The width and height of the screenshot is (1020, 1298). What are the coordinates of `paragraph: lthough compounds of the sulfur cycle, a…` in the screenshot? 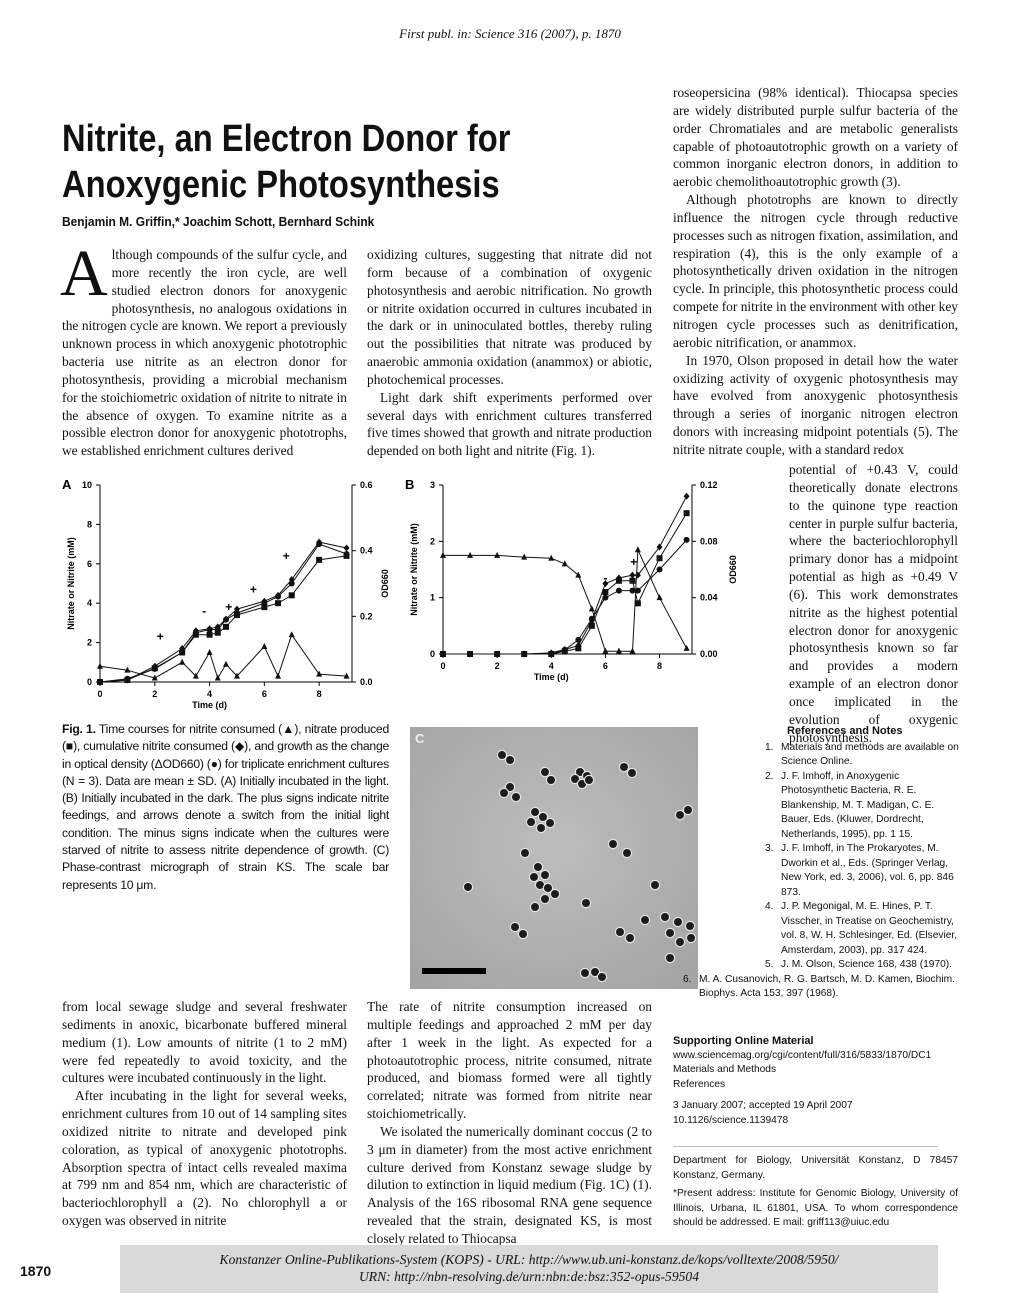 It's located at (204, 353).